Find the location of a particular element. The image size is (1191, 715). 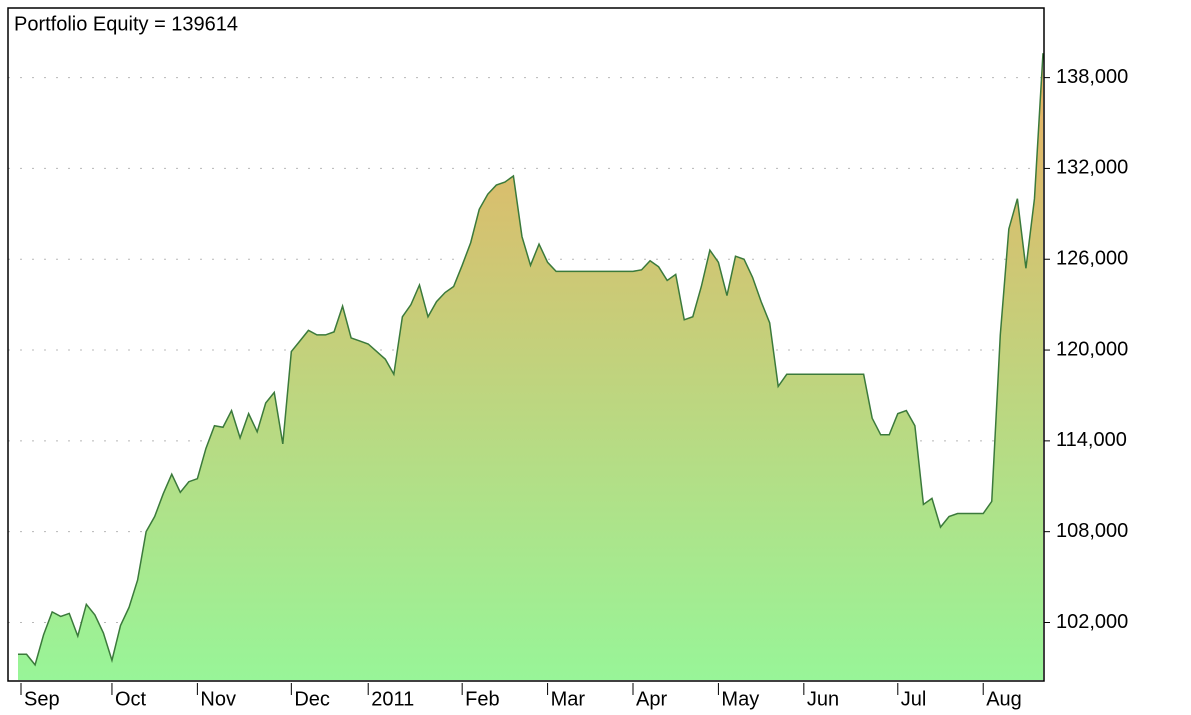

y-tick-label: 108,000 is located at coordinates (1092, 531).